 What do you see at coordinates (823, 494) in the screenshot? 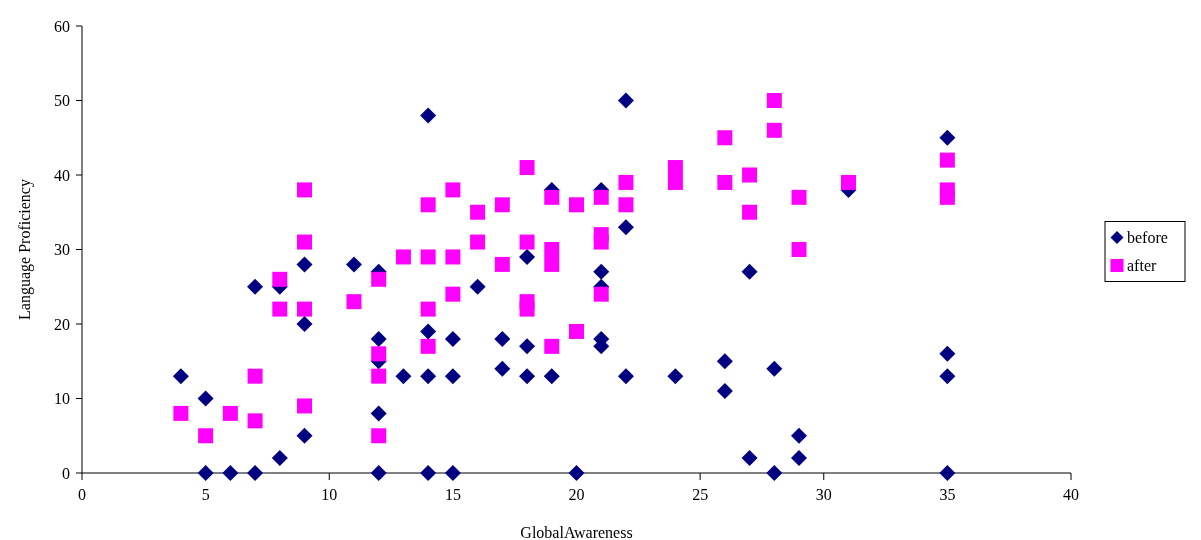
I see `x-tick-label: 30` at bounding box center [823, 494].